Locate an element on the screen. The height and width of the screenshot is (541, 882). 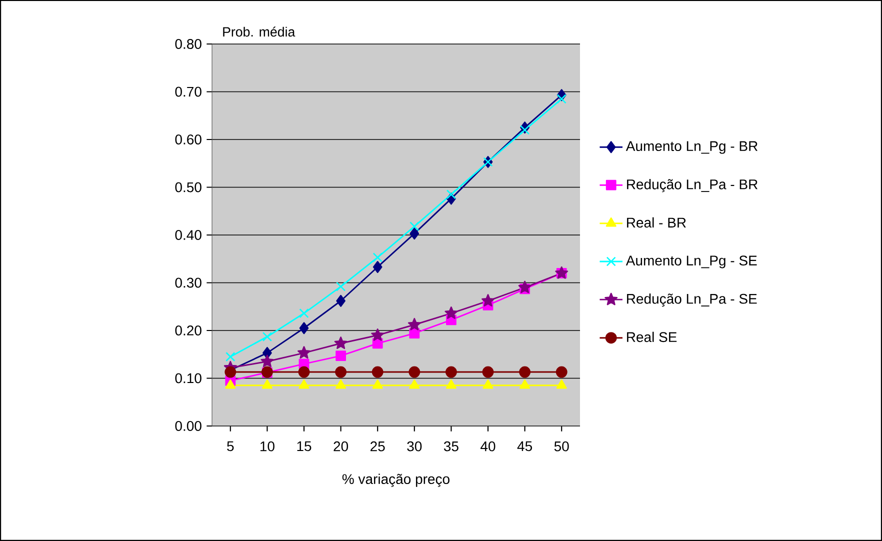
legend-label: Redução Ln_Pa - SE is located at coordinates (692, 300).